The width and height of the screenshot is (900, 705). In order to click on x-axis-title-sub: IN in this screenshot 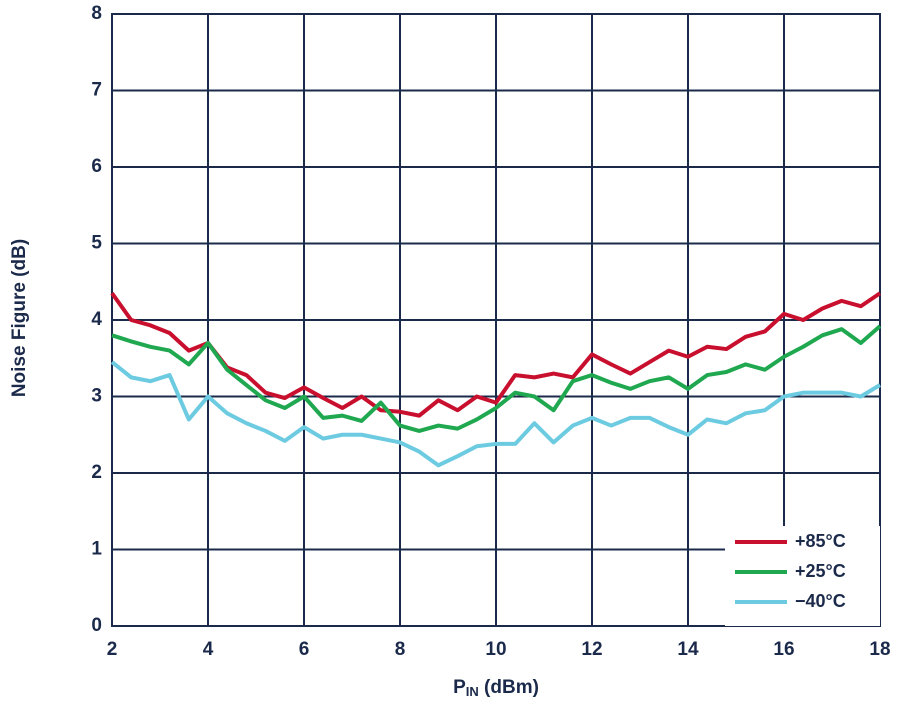, I will do `click(472, 691)`.